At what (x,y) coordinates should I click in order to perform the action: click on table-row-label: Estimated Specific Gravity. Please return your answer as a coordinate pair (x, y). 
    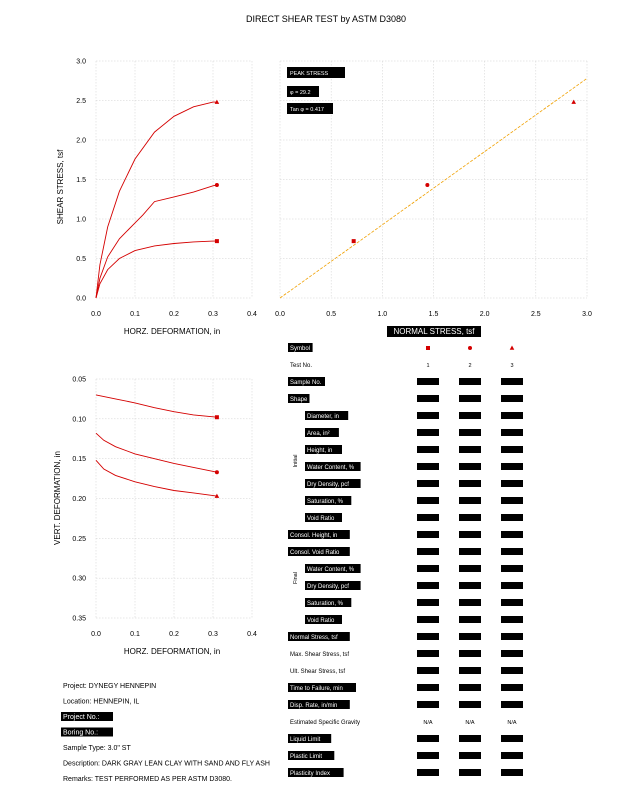
    Looking at the image, I should click on (325, 723).